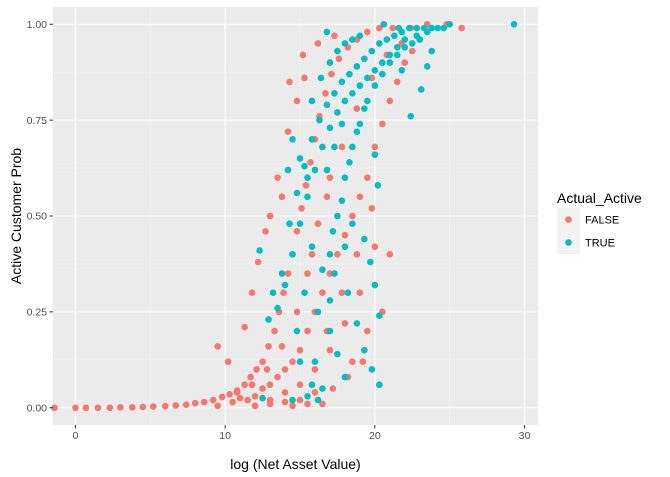  Describe the element at coordinates (588, 231) in the screenshot. I see `legend-items: FALSE TRUE` at that location.